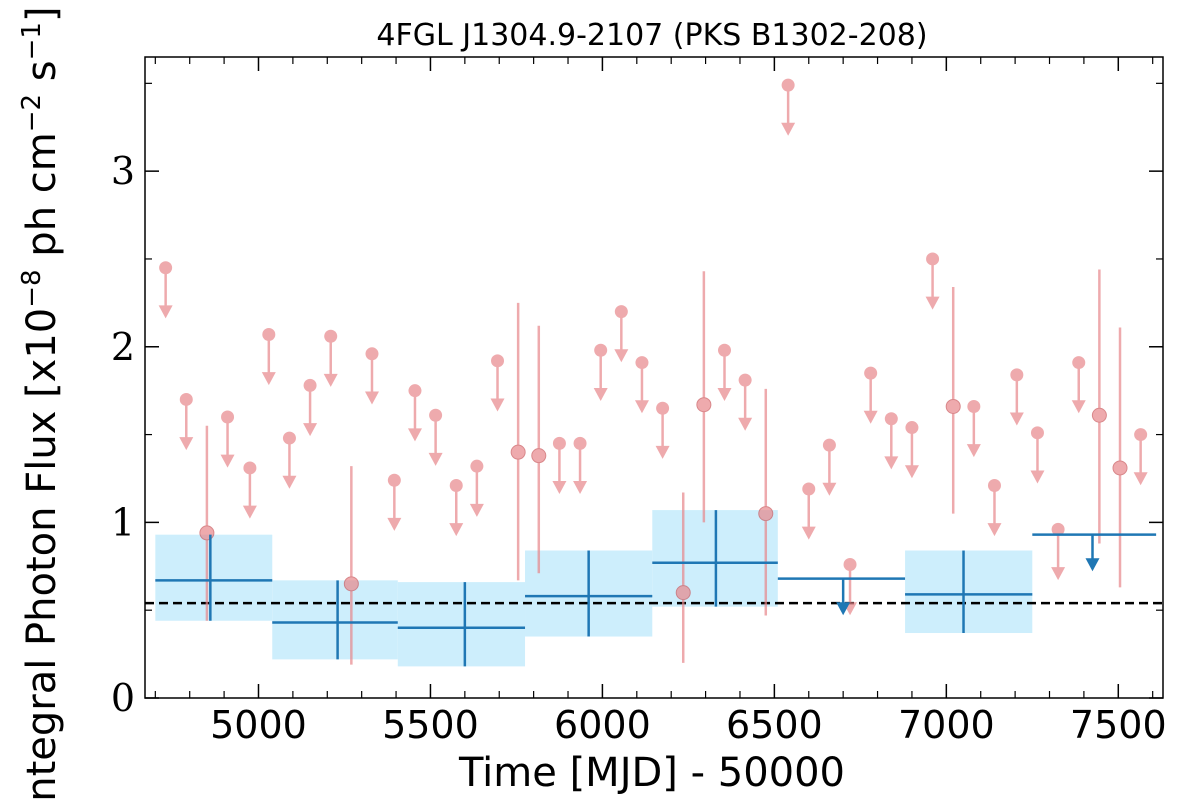  I want to click on y-tick-label: 2, so click(123, 347).